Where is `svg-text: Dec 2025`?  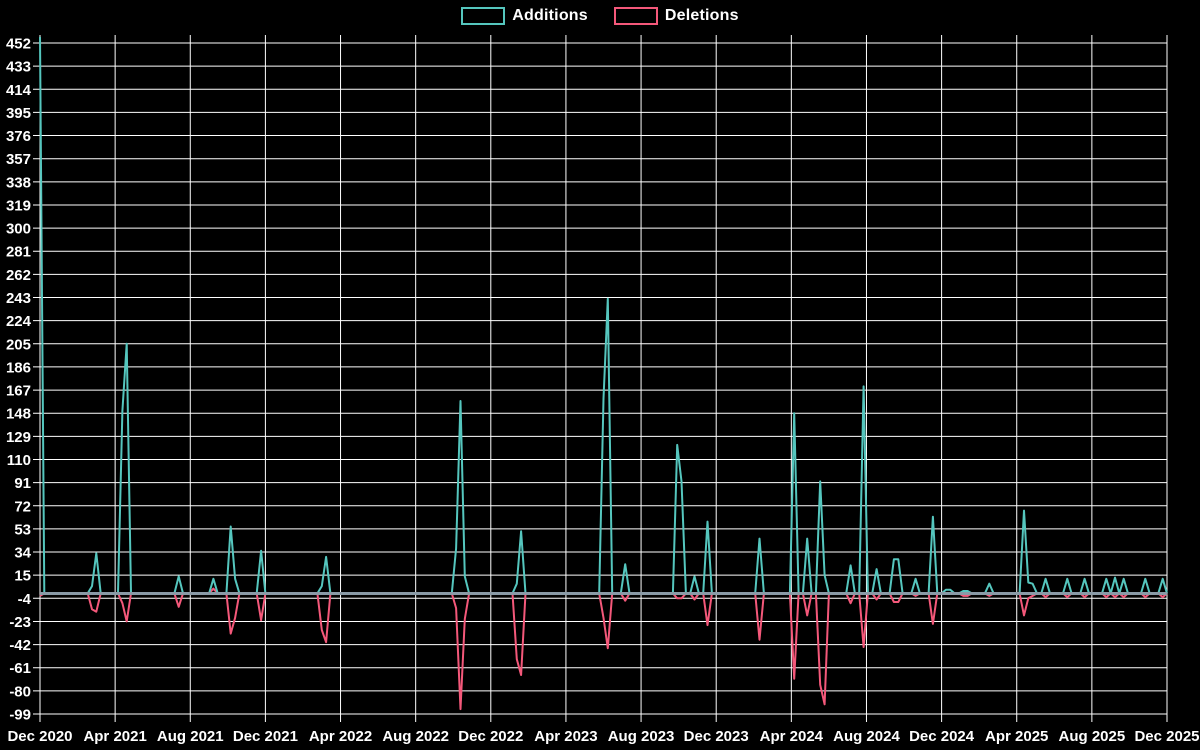
svg-text: Dec 2025 is located at coordinates (1166, 736).